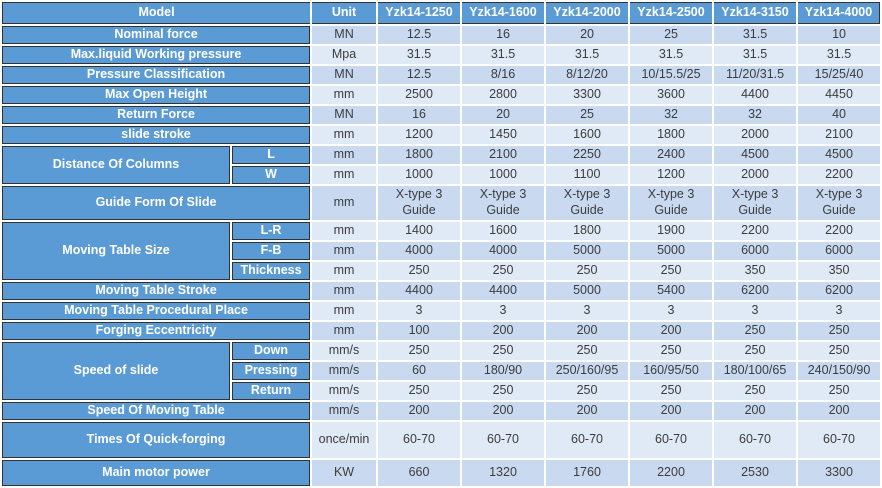  I want to click on row-label: Nominal force, so click(156, 35).